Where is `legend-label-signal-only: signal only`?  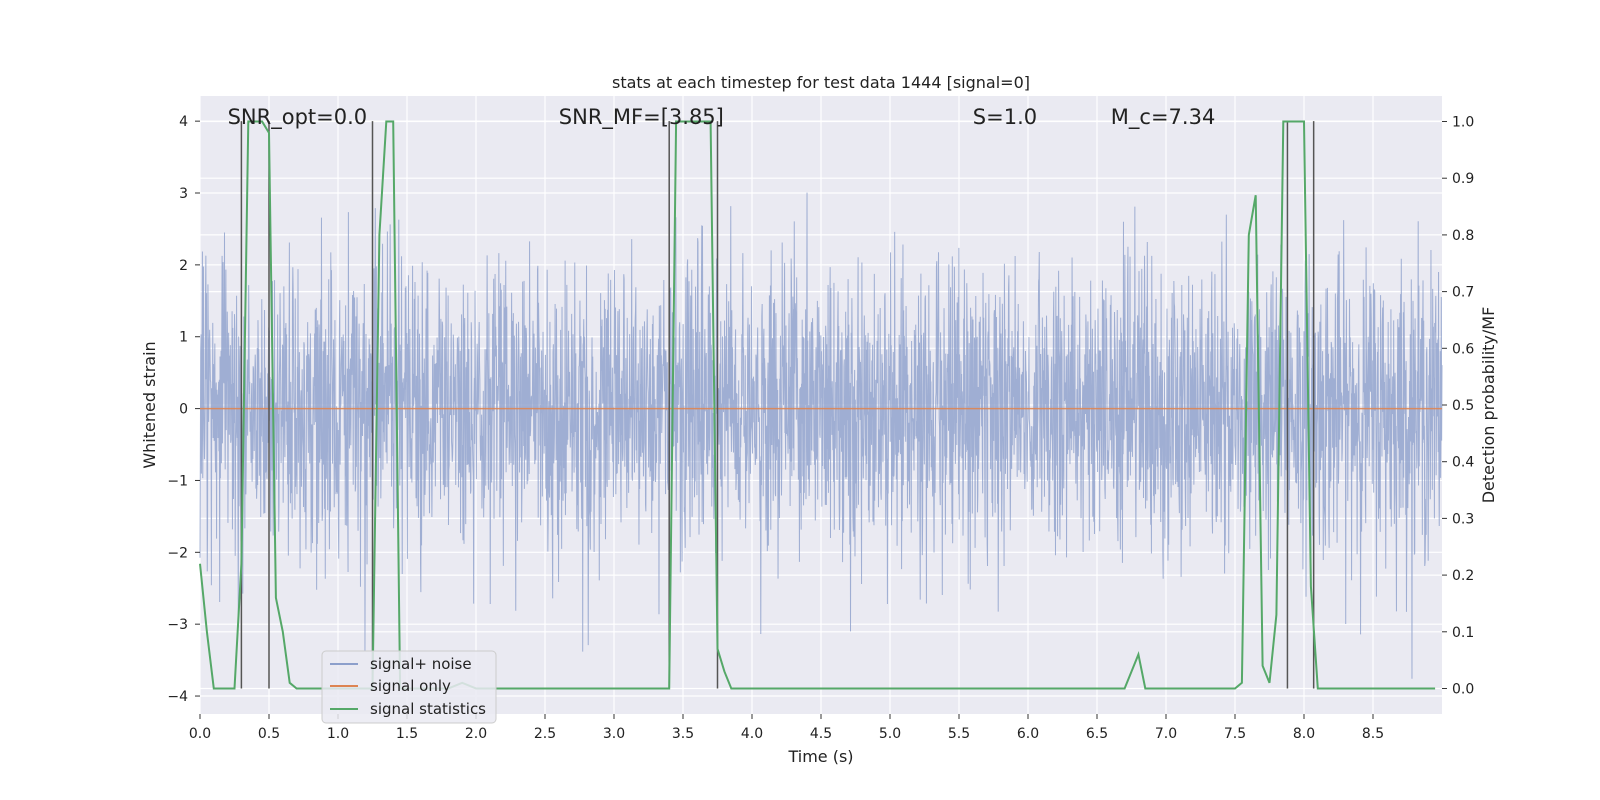
legend-label-signal-only: signal only is located at coordinates (410, 686).